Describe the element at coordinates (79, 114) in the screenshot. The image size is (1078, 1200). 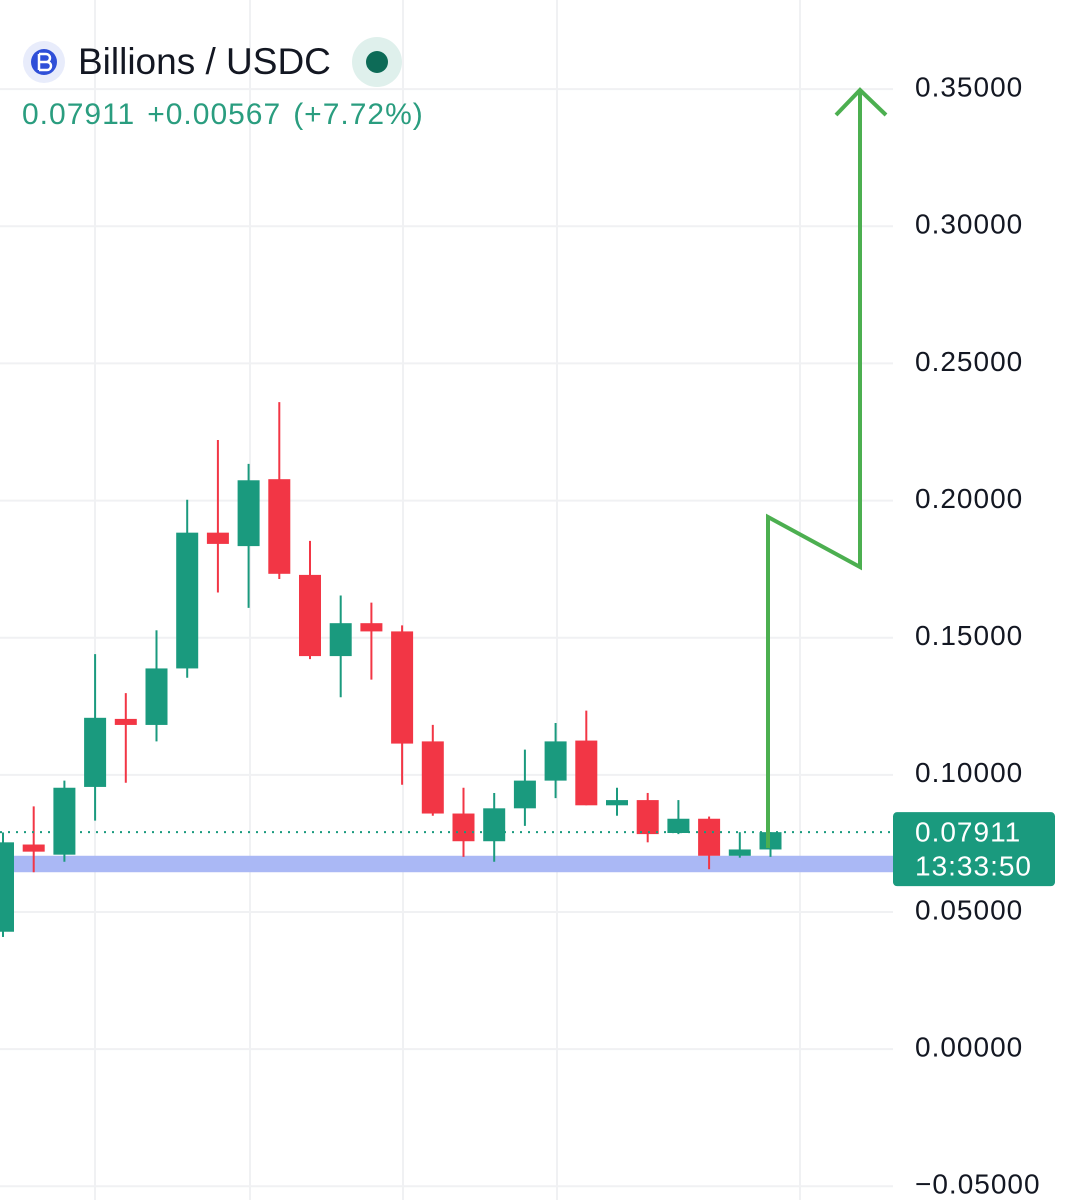
I see `last-price: 0.07911` at that location.